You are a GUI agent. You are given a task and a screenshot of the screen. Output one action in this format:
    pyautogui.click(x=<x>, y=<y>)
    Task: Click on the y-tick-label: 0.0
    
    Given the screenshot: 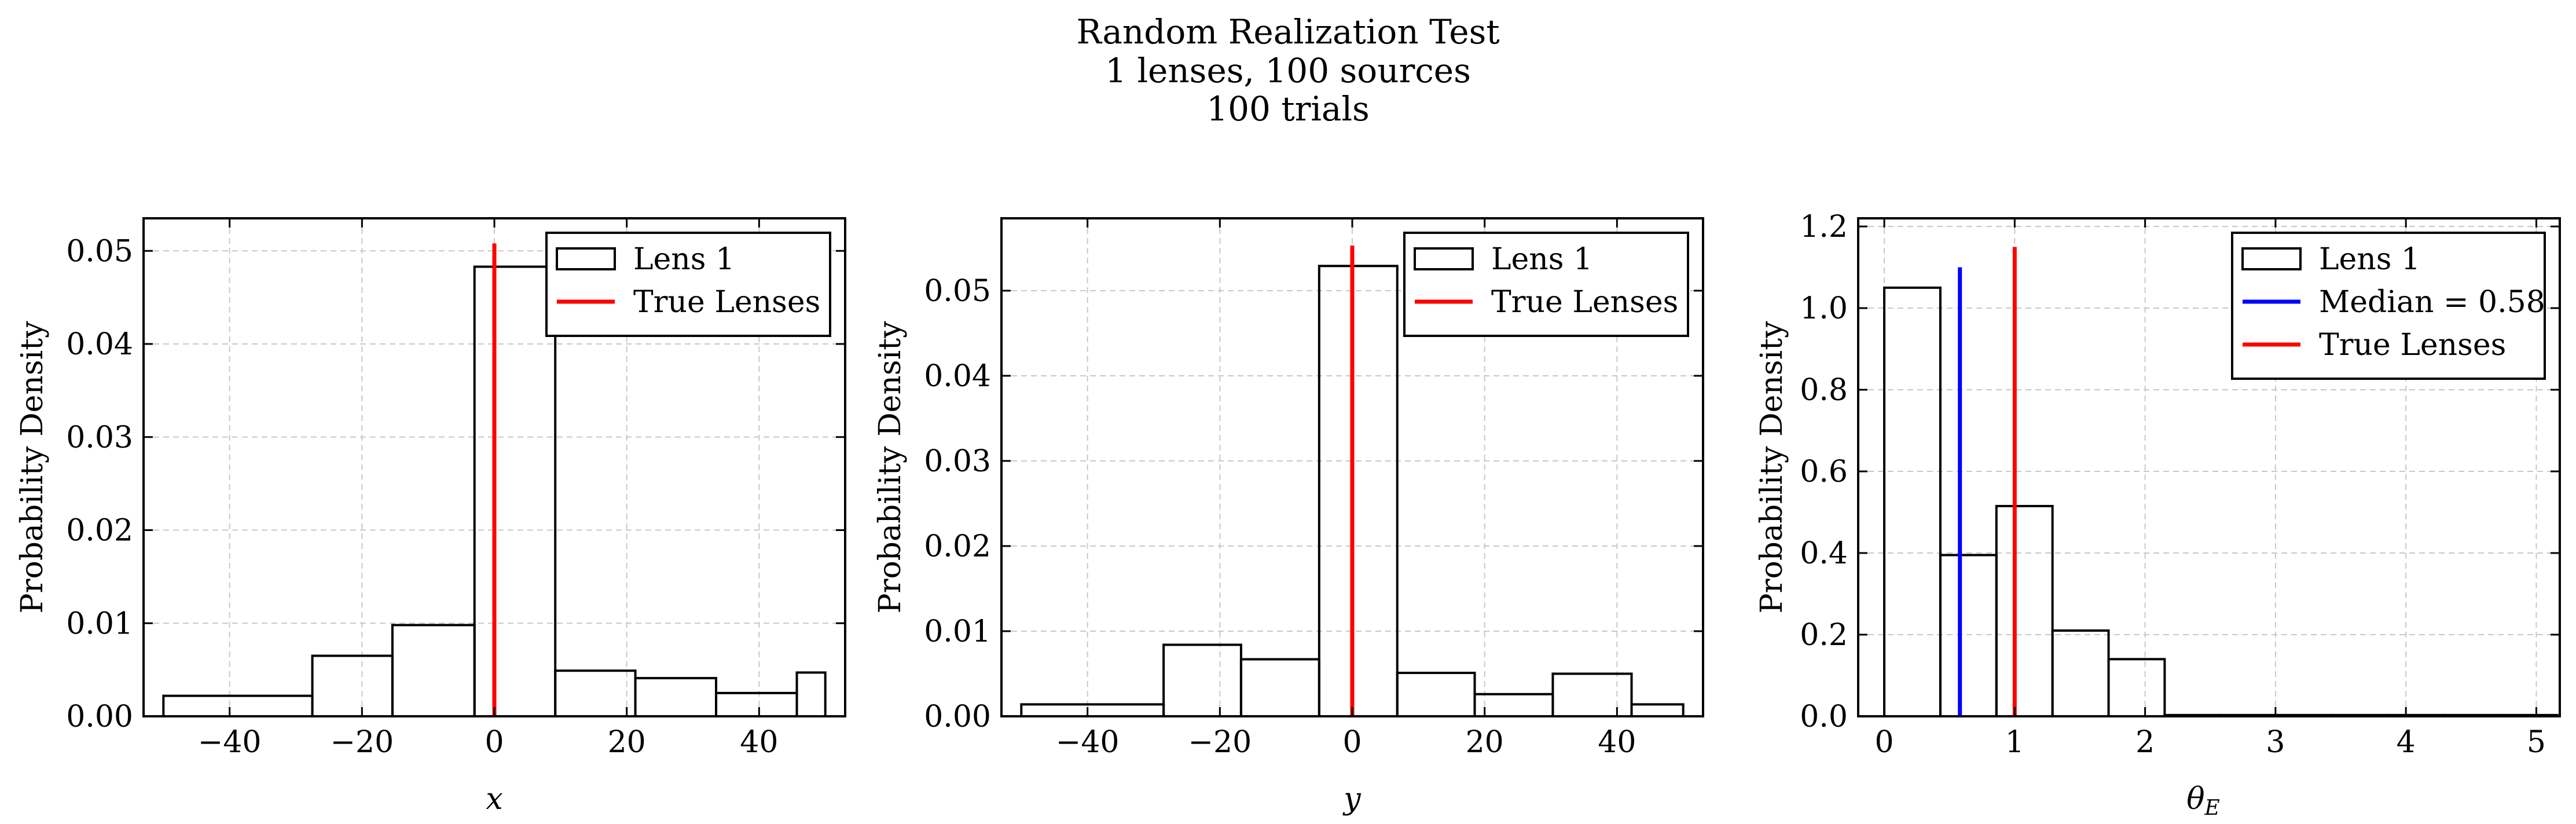 What is the action you would take?
    pyautogui.click(x=1824, y=717)
    